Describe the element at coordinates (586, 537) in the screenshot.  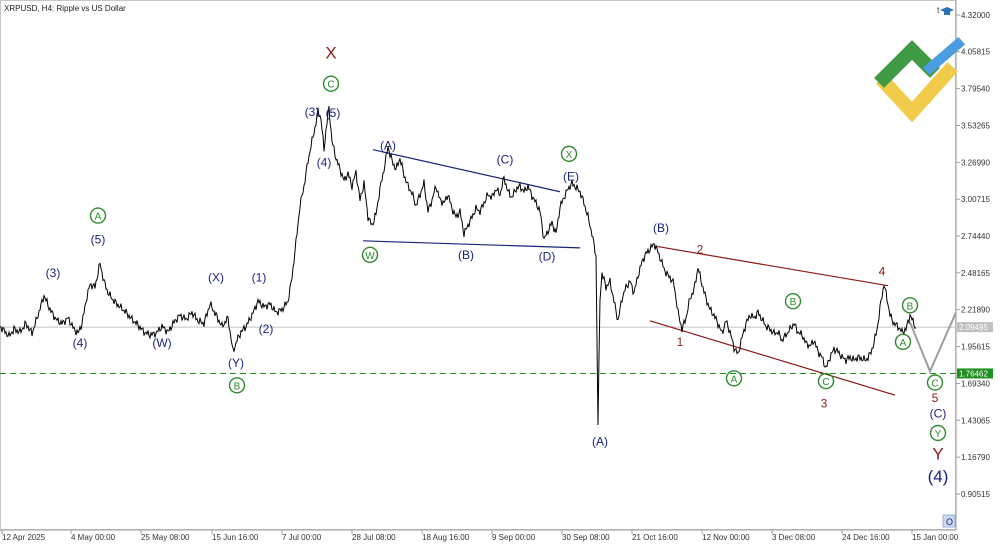
I see `x-tick-label: 30 Sep 08:00` at that location.